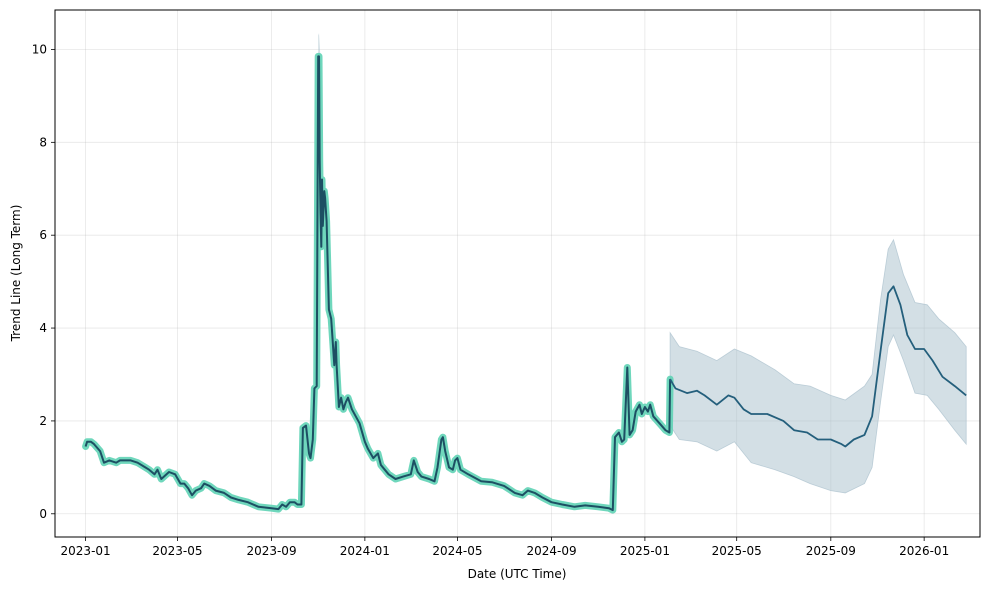 This screenshot has width=989, height=594. What do you see at coordinates (86, 551) in the screenshot?
I see `x-tick-label: 2023-01` at bounding box center [86, 551].